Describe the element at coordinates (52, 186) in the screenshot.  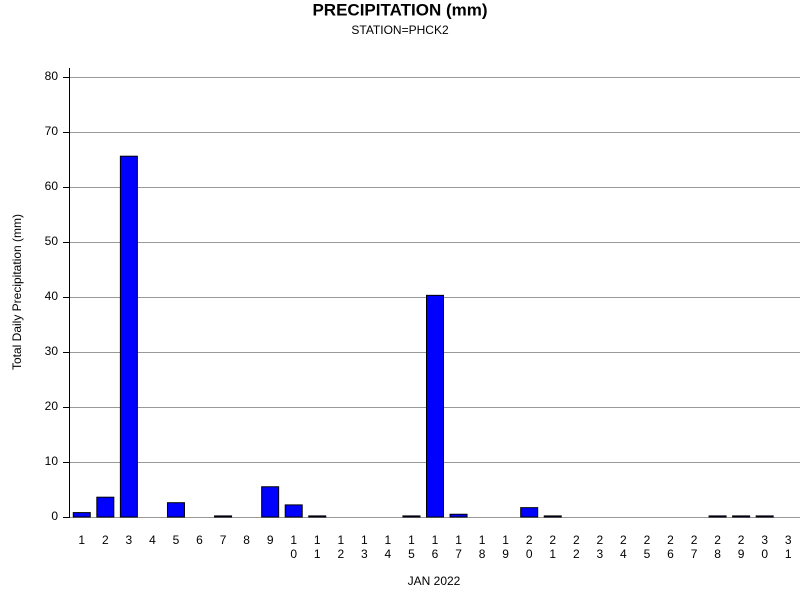
I see `y-tick-label: 60` at that location.